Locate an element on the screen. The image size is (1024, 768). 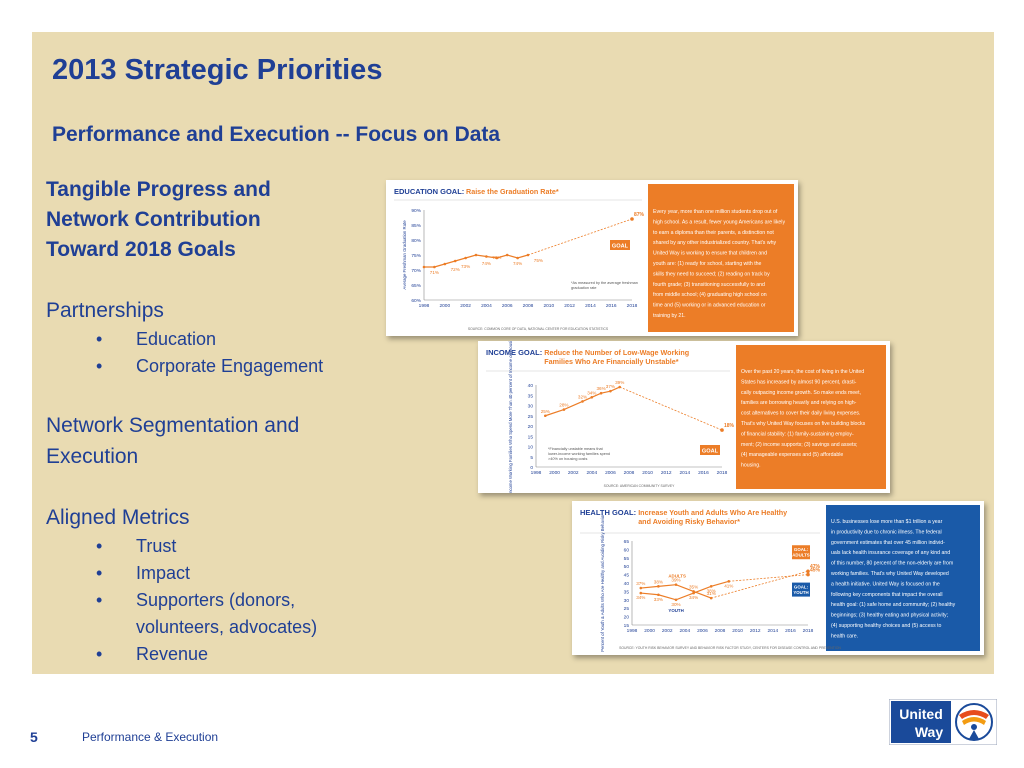
goal-title: Raise the Graduation Rate* is located at coordinates (512, 191).